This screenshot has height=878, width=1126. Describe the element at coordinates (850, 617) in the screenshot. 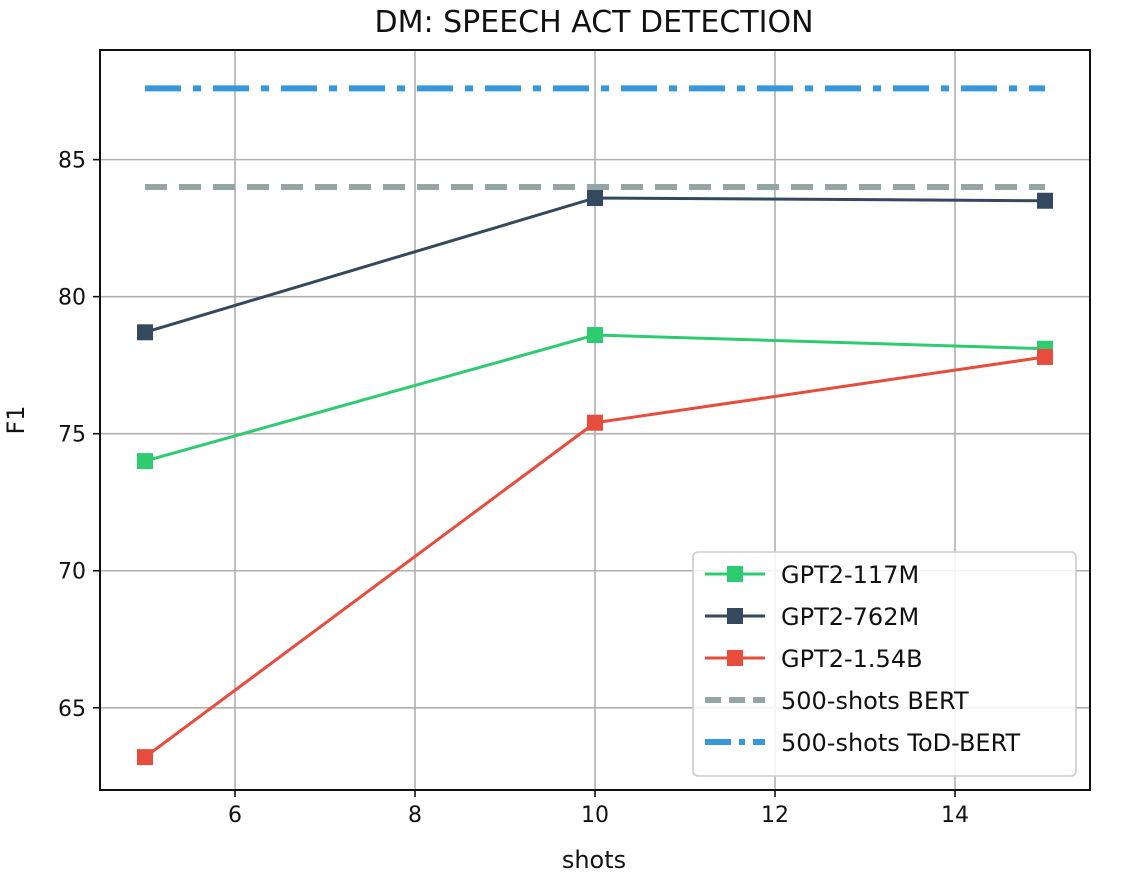

I see `legend-label: GPT2-762M` at that location.